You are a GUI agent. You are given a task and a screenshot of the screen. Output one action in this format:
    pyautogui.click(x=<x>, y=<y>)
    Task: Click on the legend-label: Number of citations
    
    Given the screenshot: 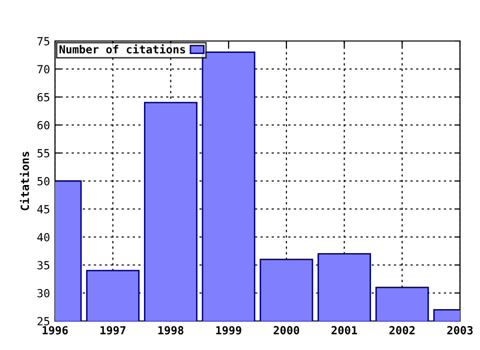 What is the action you would take?
    pyautogui.click(x=123, y=49)
    